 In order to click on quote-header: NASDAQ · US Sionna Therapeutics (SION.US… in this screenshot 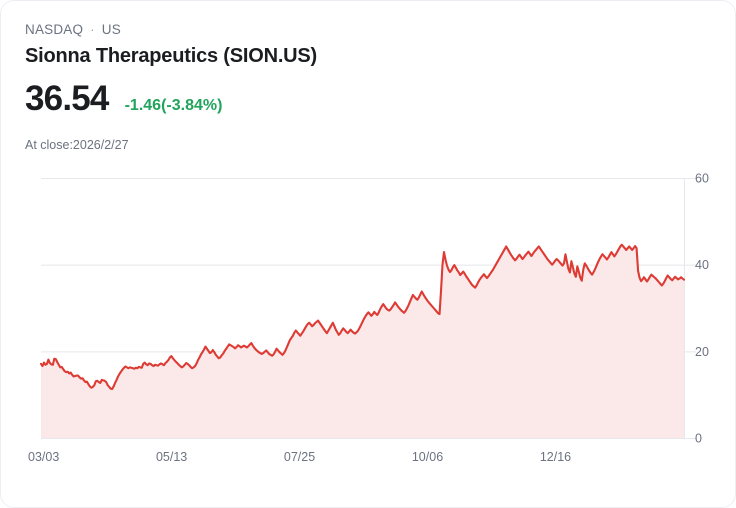, I will do `click(368, 45)`.